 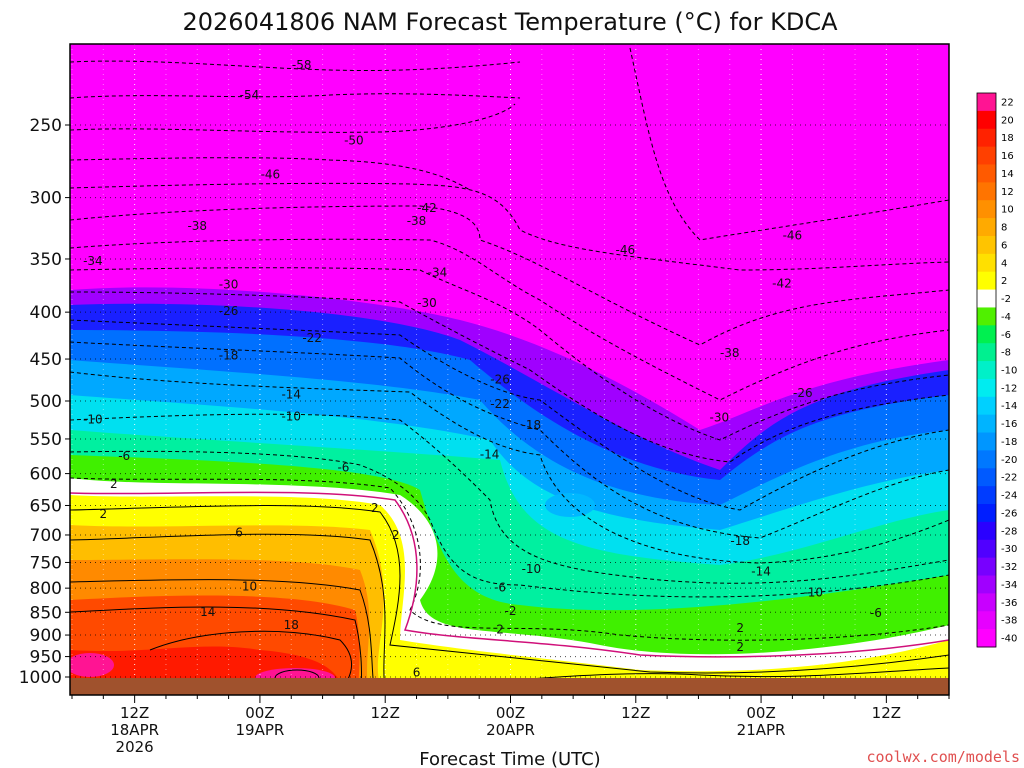 I want to click on y-tick-label-5: 500, so click(x=46, y=402).